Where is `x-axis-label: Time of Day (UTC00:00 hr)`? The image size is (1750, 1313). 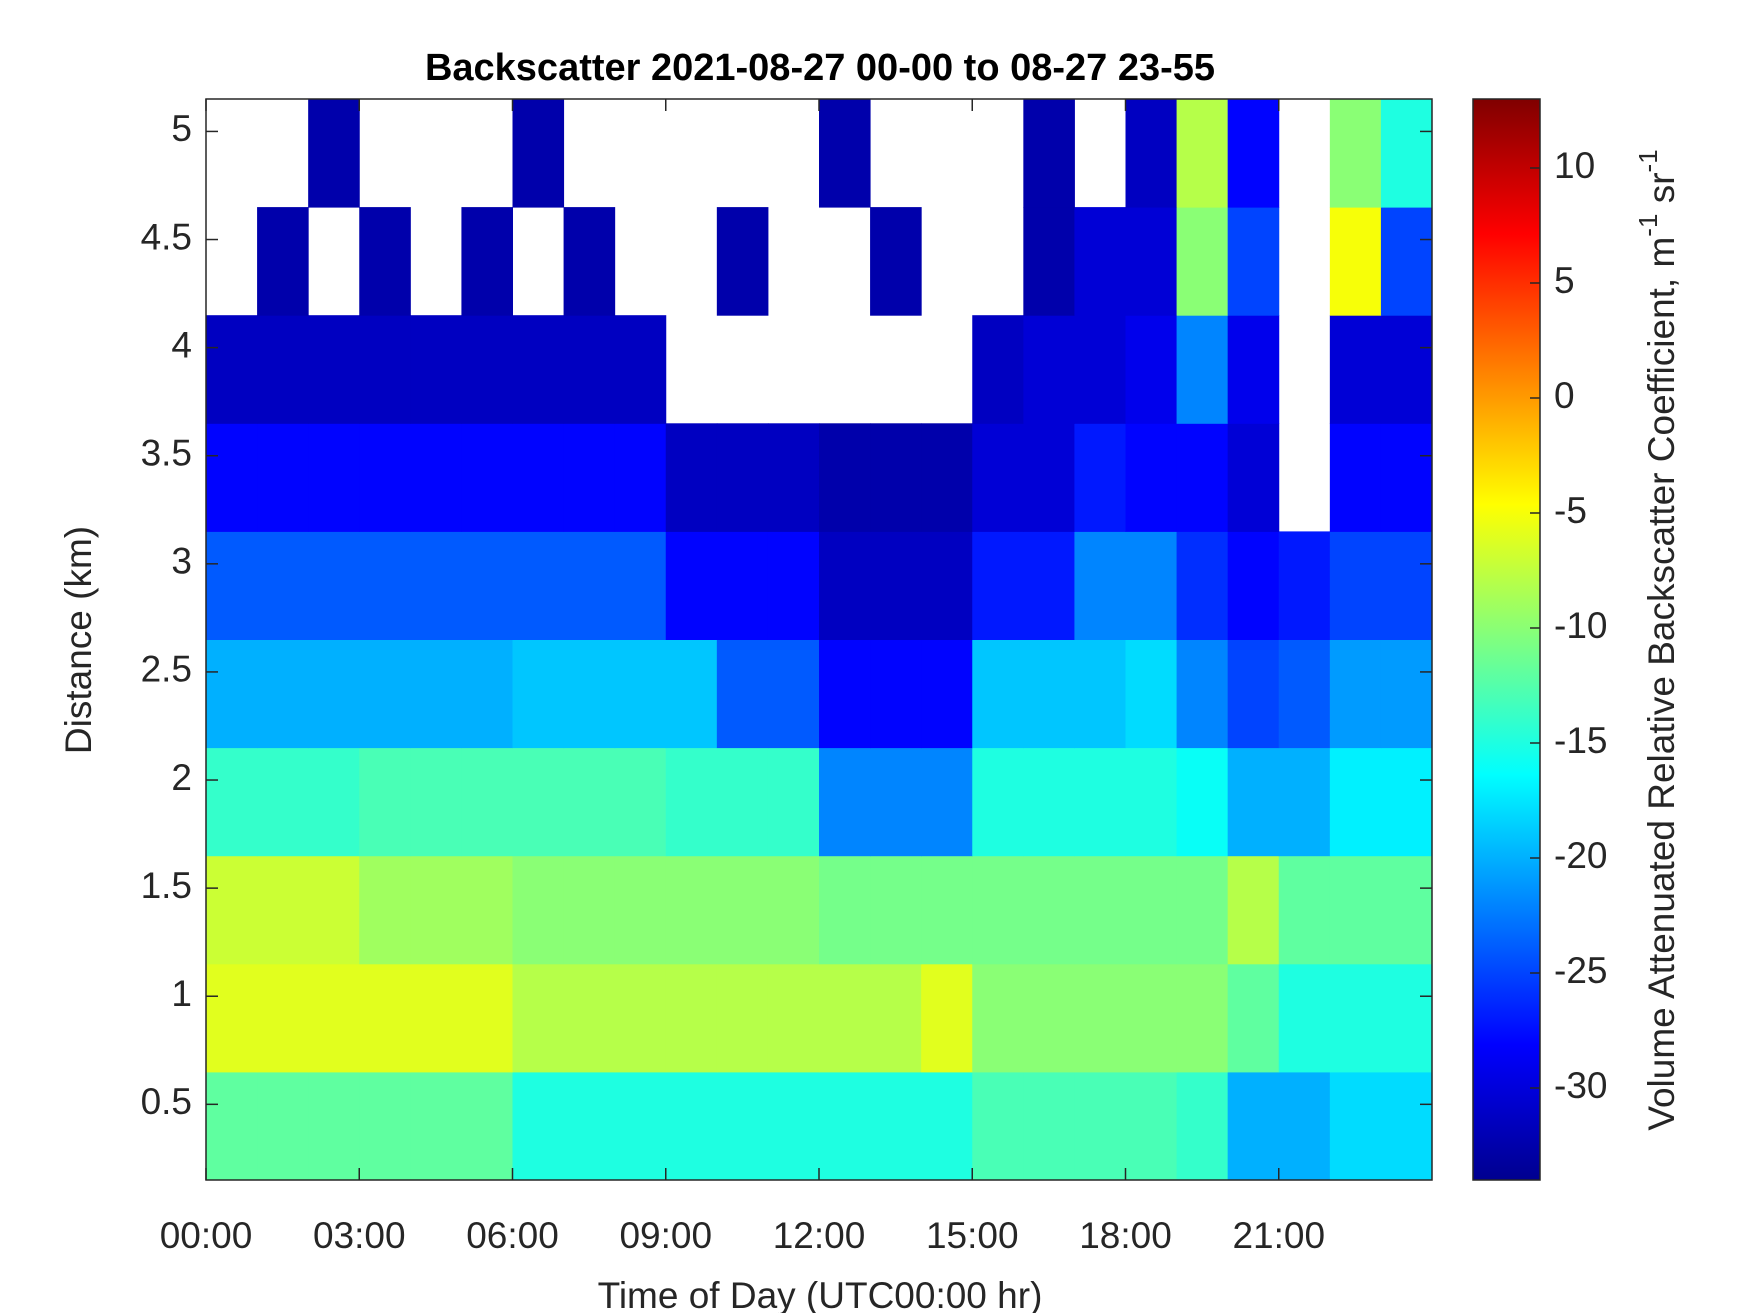
x-axis-label: Time of Day (UTC00:00 hr) is located at coordinates (820, 1294).